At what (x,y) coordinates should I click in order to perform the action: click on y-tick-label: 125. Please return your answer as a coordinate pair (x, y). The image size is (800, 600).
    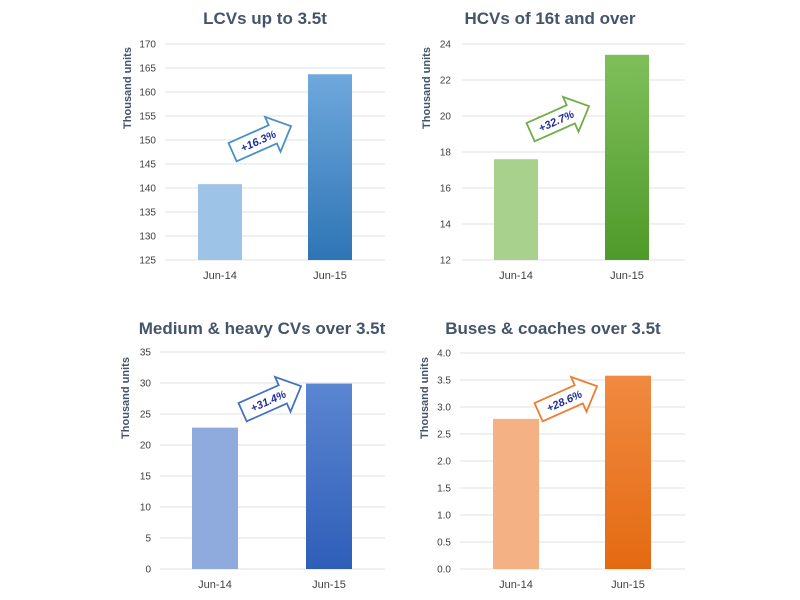
    Looking at the image, I should click on (147, 261).